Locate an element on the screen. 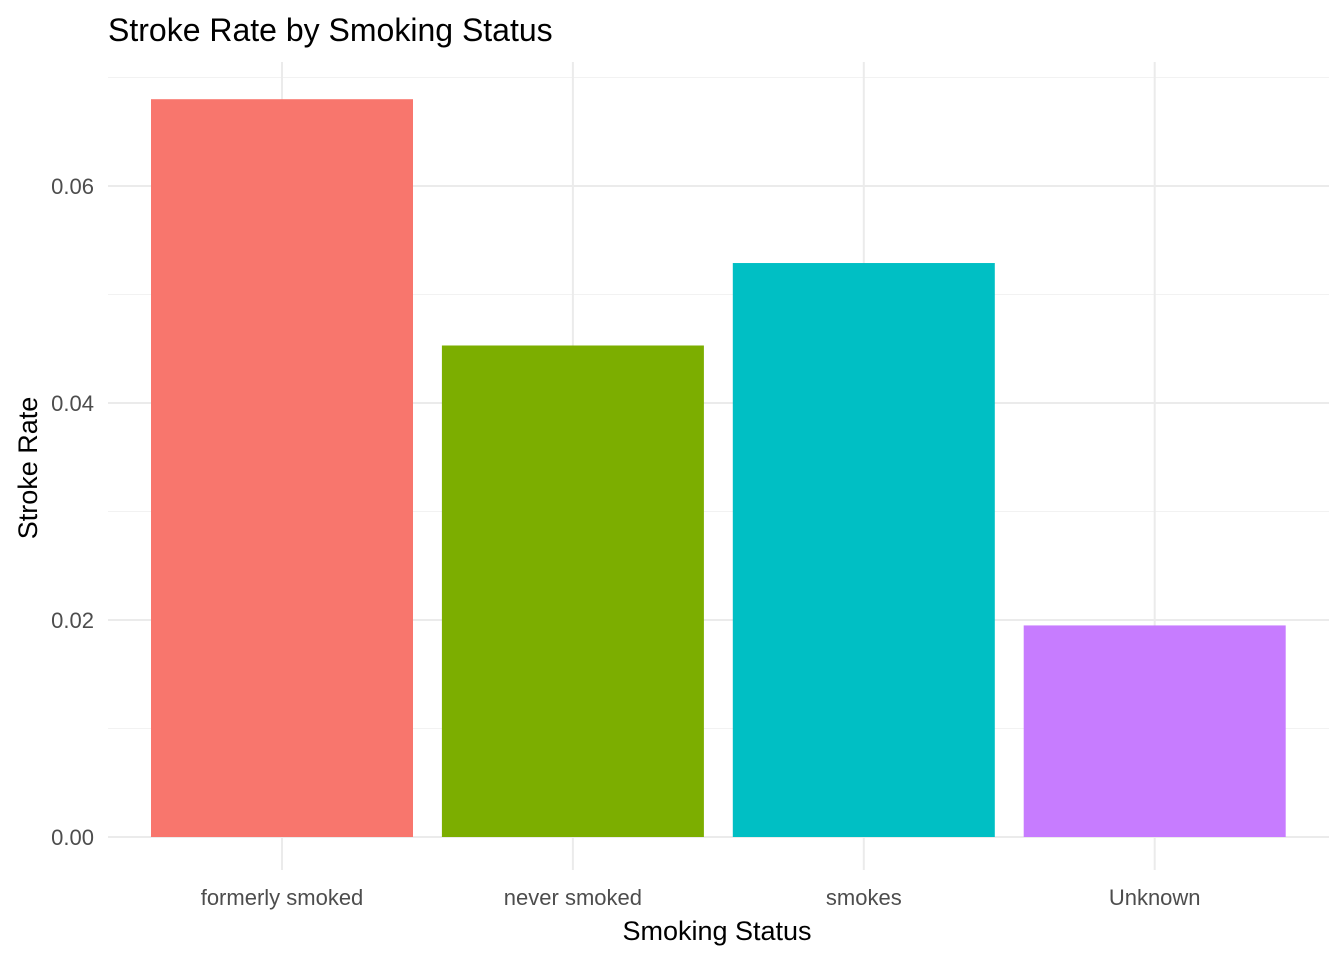 Image resolution: width=1344 pixels, height=960 pixels. x-axis-ticks: formerly smoked never smoked smokes Unknown is located at coordinates (701, 897).